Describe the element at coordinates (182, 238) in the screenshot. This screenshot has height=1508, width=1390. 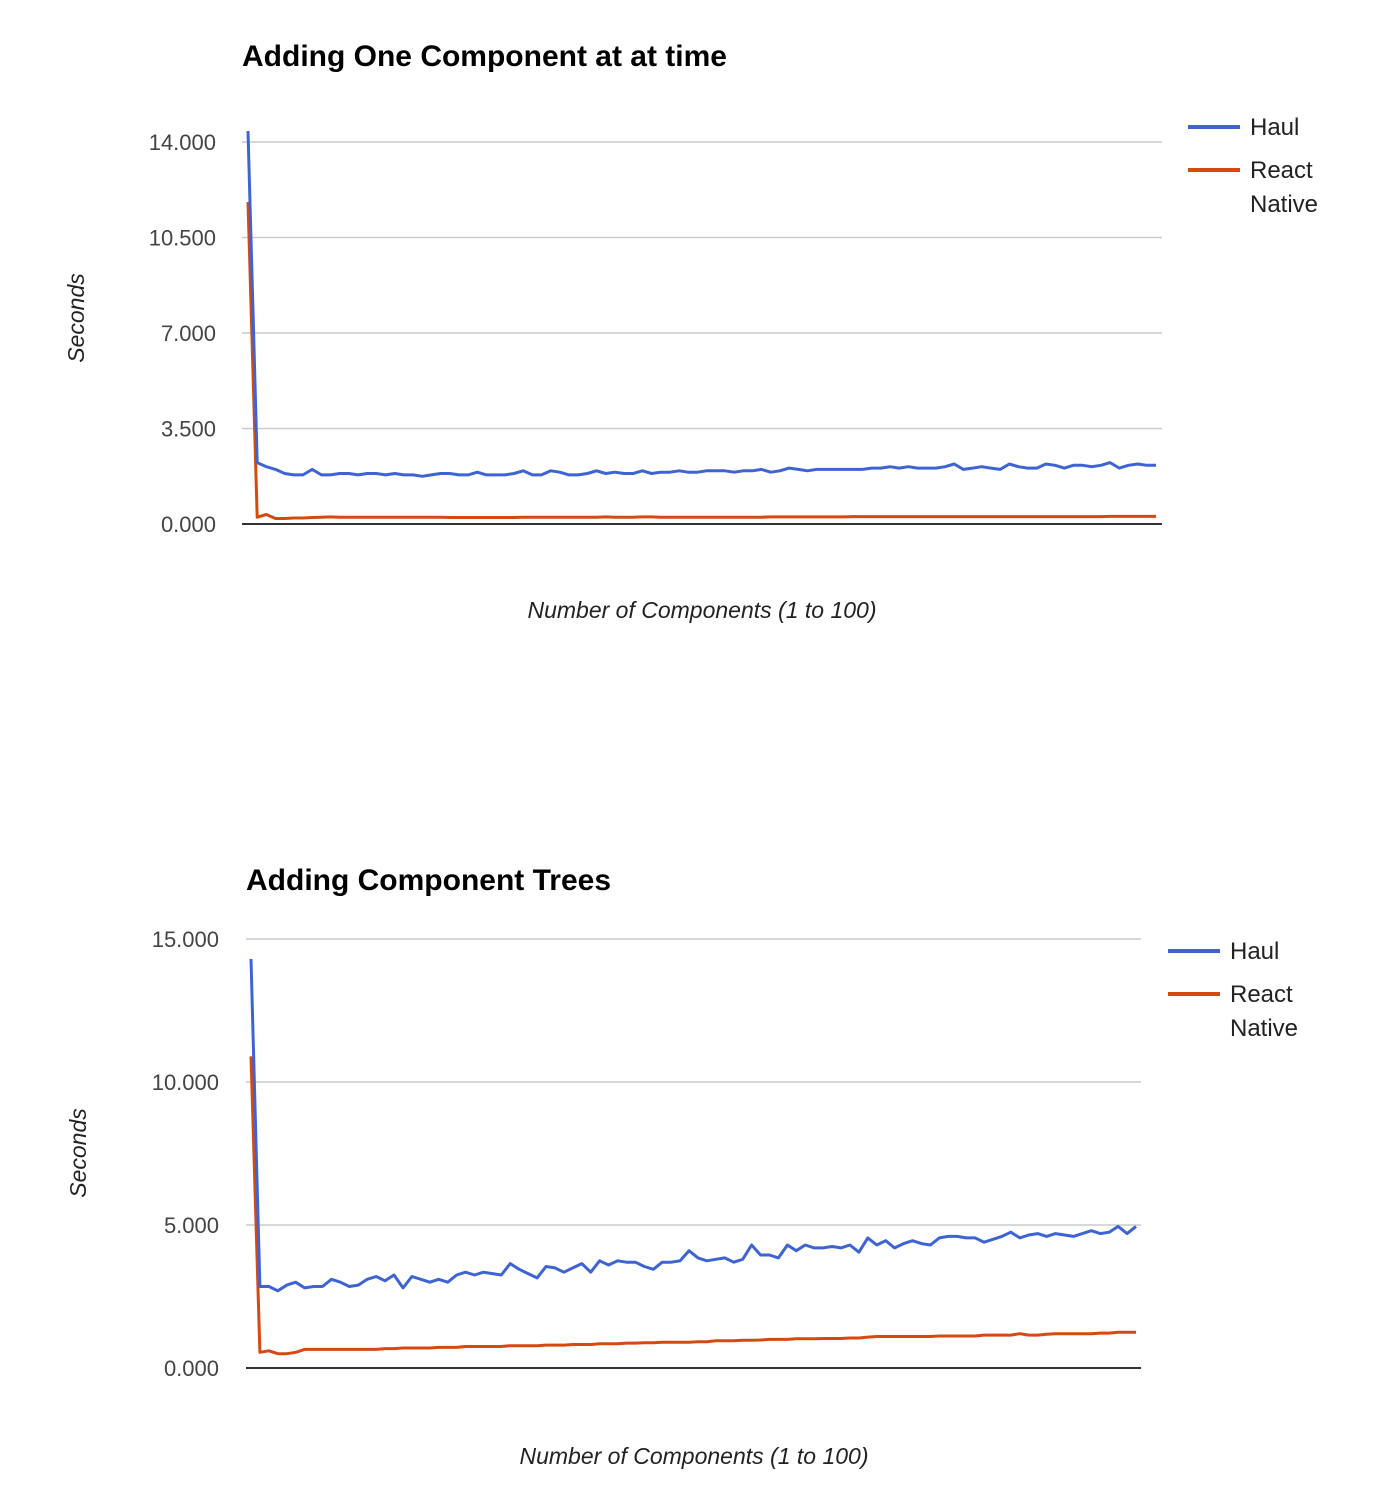
I see `y-tick-label: 10.500` at that location.